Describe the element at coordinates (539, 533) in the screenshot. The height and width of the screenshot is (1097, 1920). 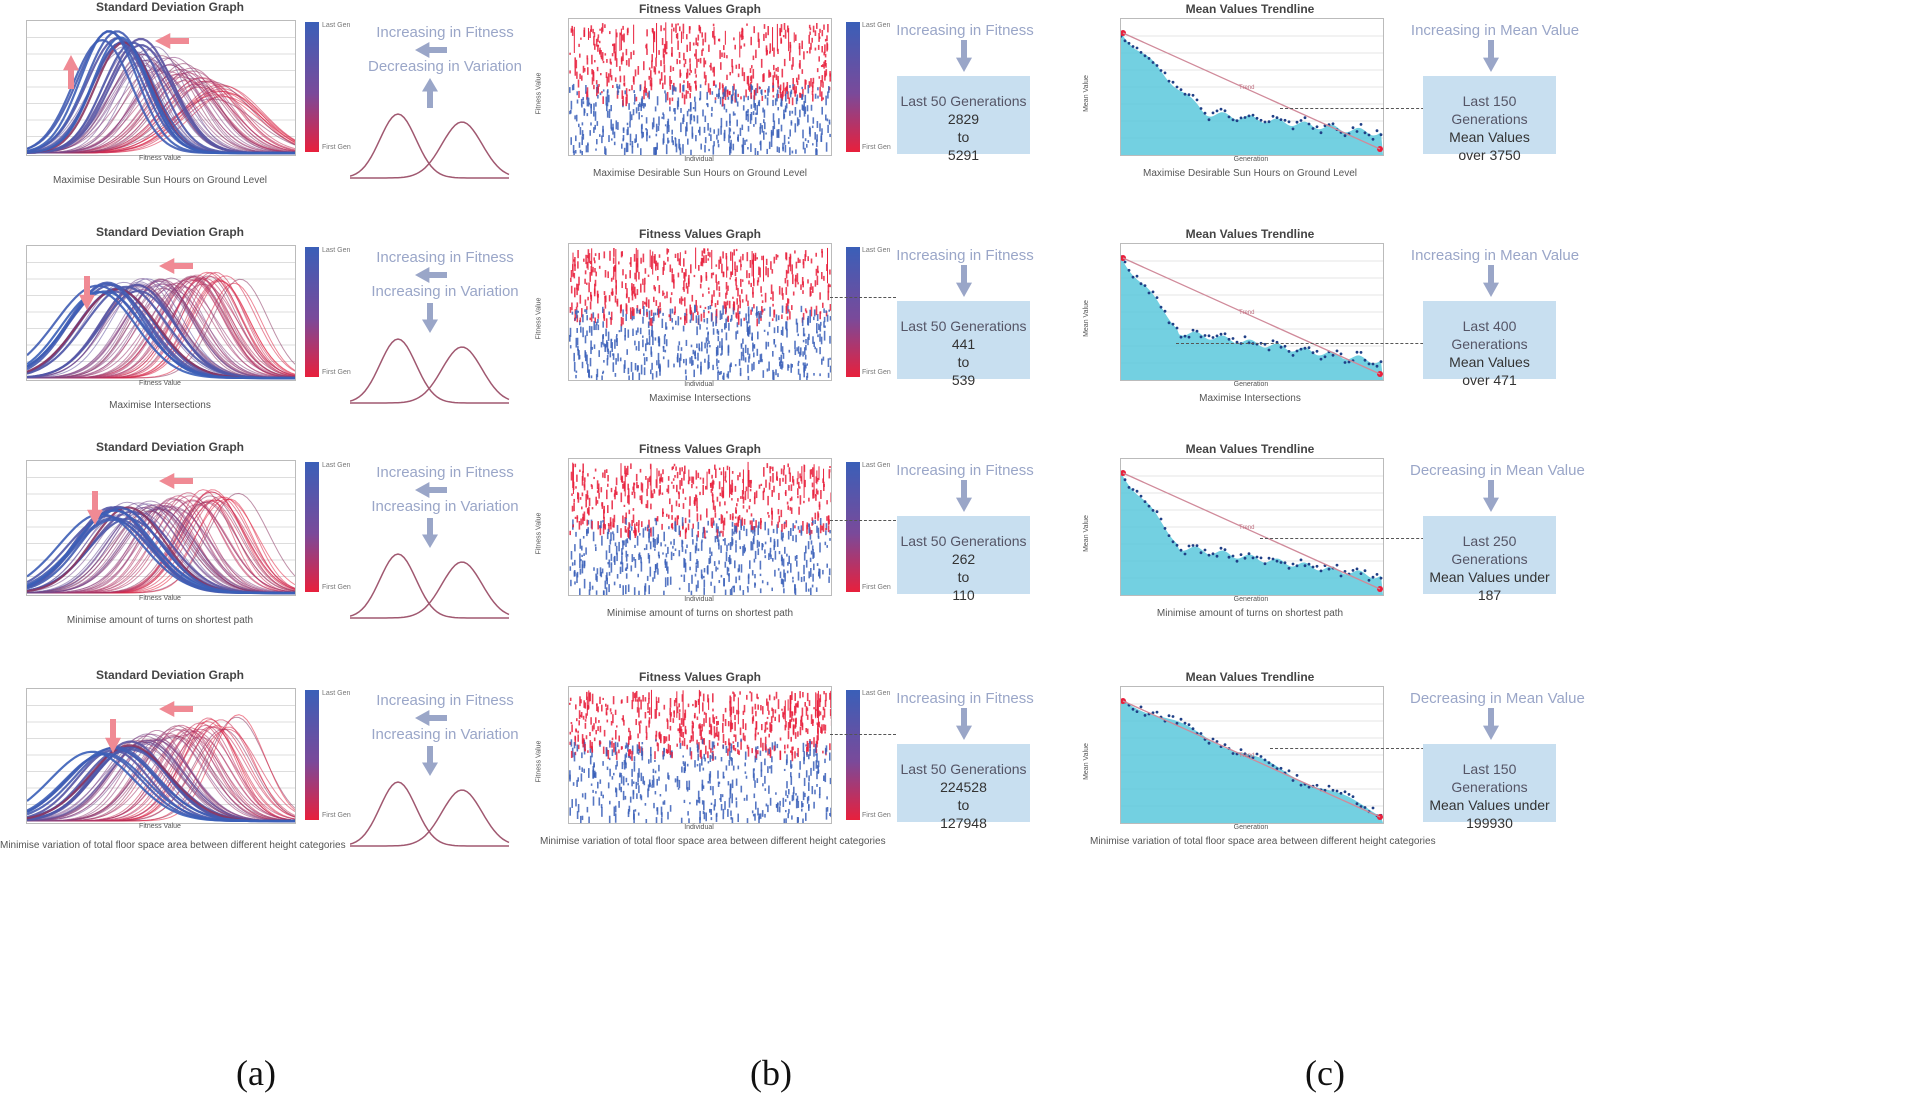
I see `y-axis-label: Fitness Value` at that location.